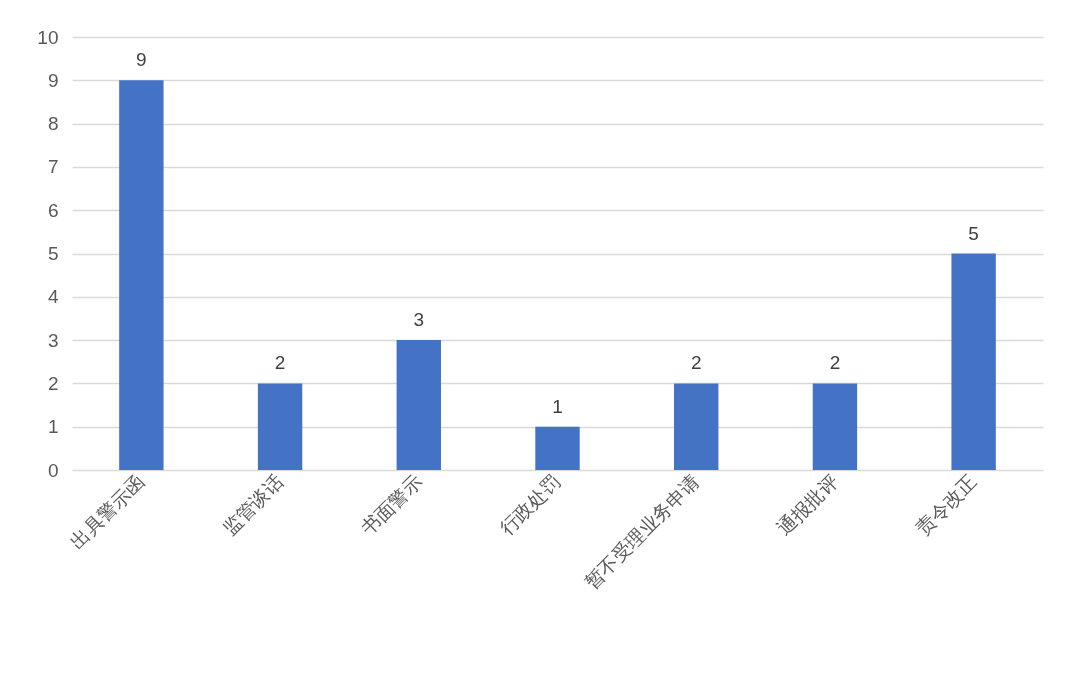 The height and width of the screenshot is (691, 1080). Describe the element at coordinates (419, 320) in the screenshot. I see `data-label: 3` at that location.